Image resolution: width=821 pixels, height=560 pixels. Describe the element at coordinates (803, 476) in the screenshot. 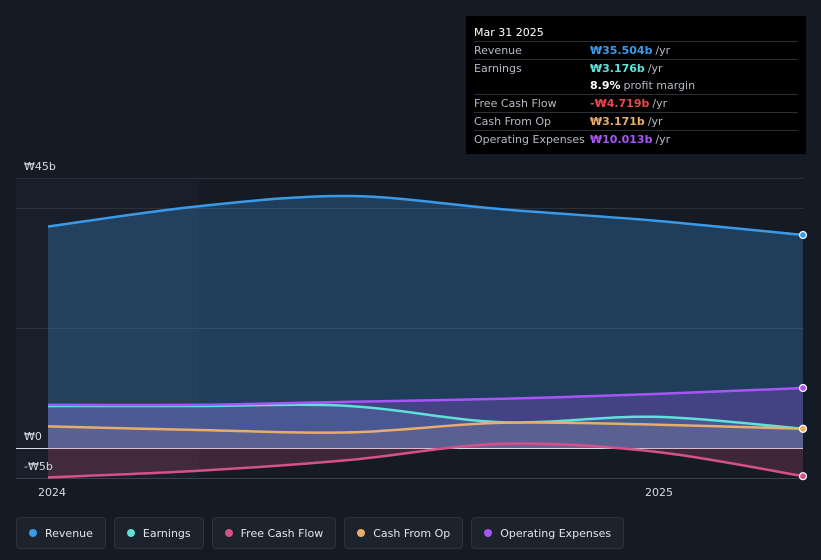

I see `end-point-free-cash-flow` at that location.